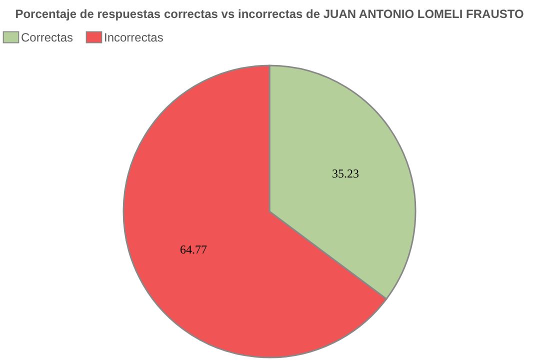  What do you see at coordinates (346, 173) in the screenshot?
I see `data-label: 35.23` at bounding box center [346, 173].